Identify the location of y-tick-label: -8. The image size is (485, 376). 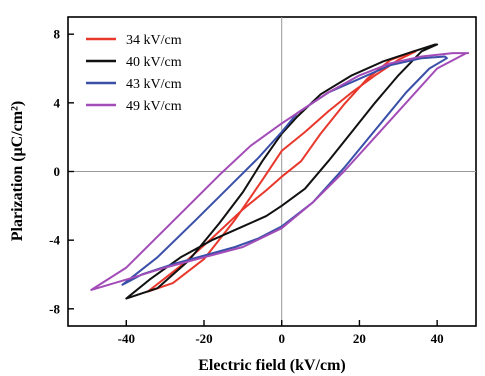
(54, 308).